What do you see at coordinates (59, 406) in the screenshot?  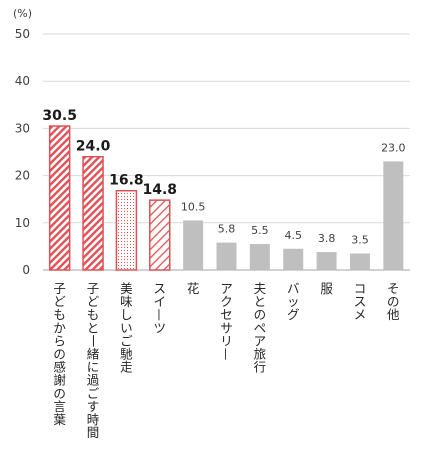 I see `category-label-1-char: 言` at bounding box center [59, 406].